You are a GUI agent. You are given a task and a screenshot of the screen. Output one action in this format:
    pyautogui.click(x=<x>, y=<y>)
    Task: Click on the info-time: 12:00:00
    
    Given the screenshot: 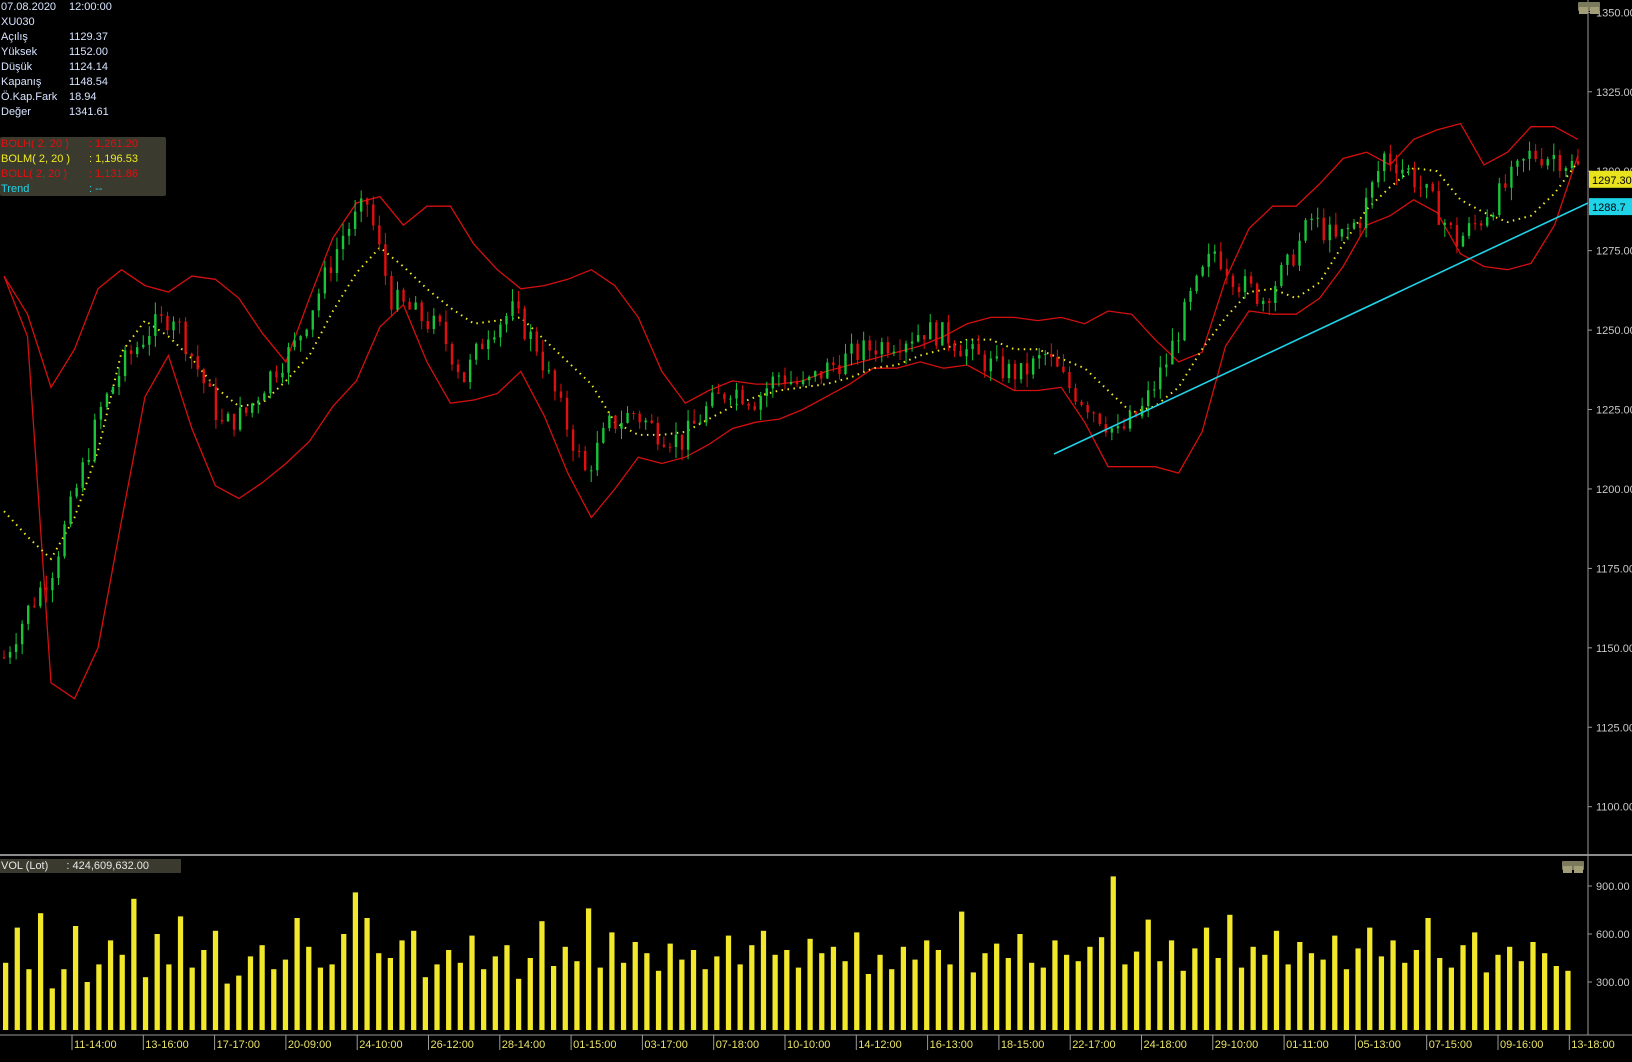 What is the action you would take?
    pyautogui.click(x=90, y=7)
    